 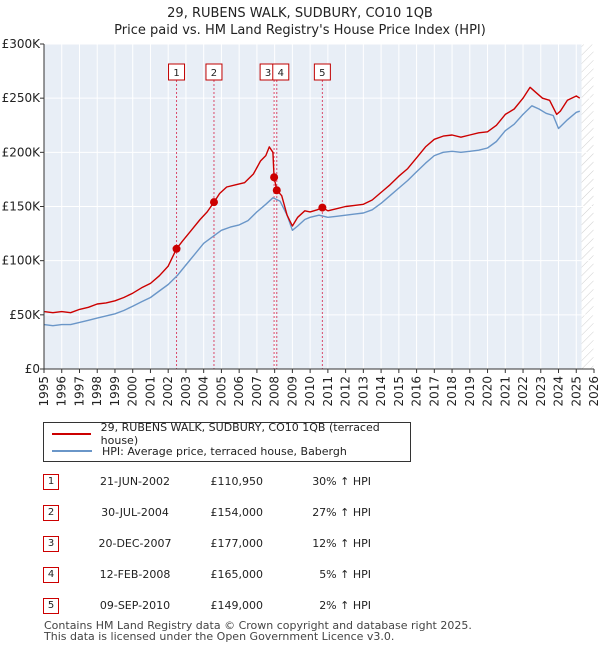 What do you see at coordinates (452, 391) in the screenshot?
I see `x-tick-label: 2018` at bounding box center [452, 391].